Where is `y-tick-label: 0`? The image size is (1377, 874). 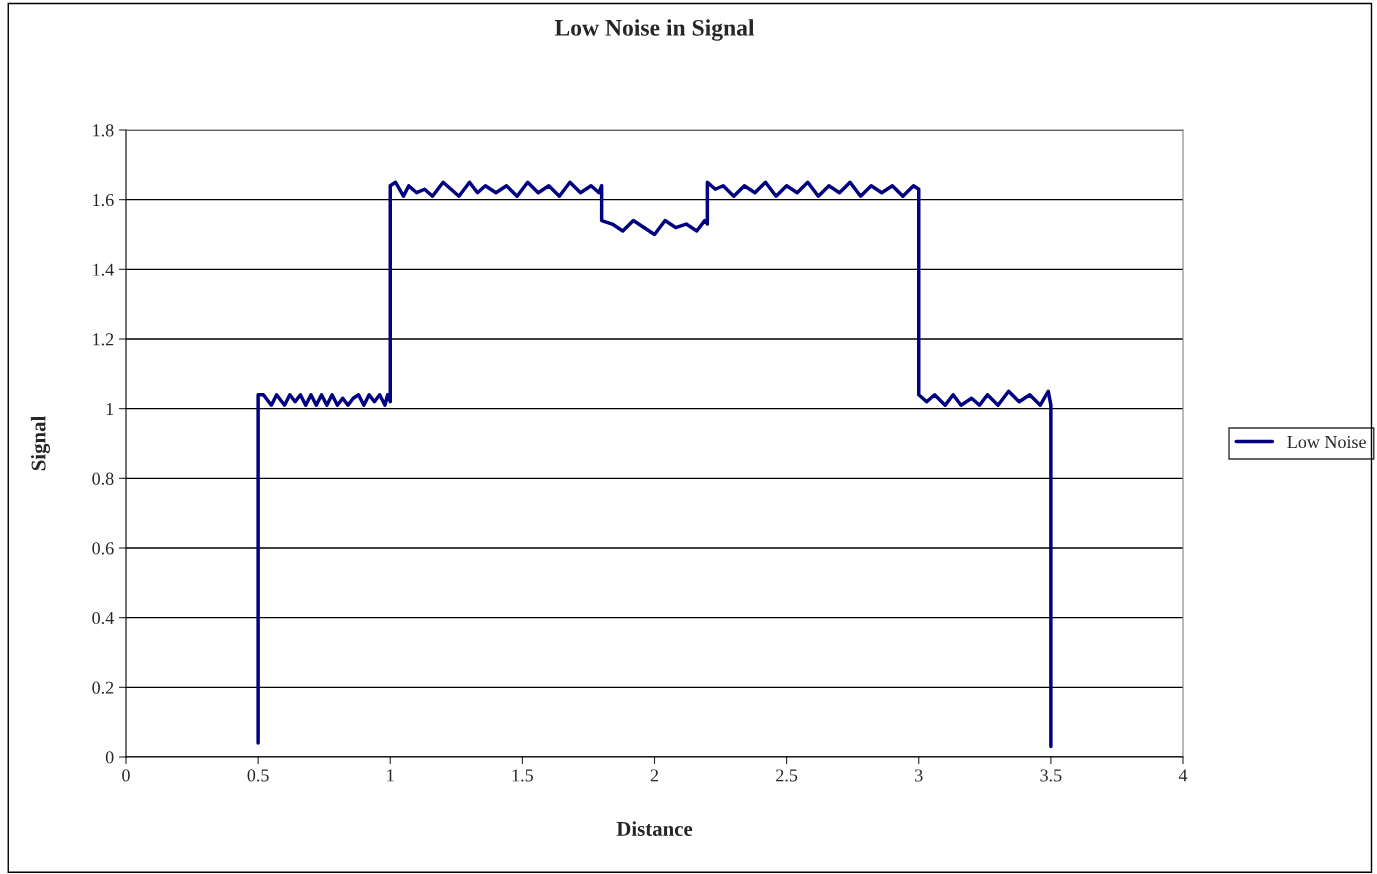 y-tick-label: 0 is located at coordinates (109, 757).